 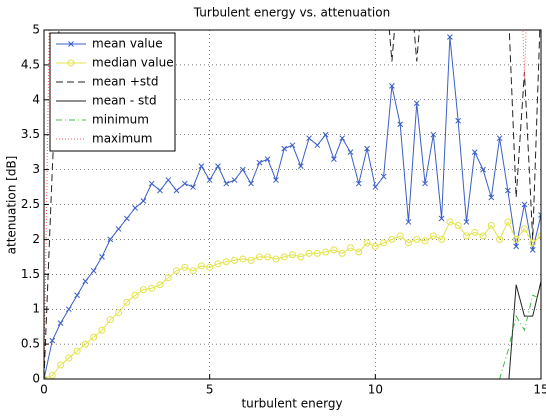 What do you see at coordinates (36, 169) in the screenshot?
I see `y-tick-label: 3` at bounding box center [36, 169].